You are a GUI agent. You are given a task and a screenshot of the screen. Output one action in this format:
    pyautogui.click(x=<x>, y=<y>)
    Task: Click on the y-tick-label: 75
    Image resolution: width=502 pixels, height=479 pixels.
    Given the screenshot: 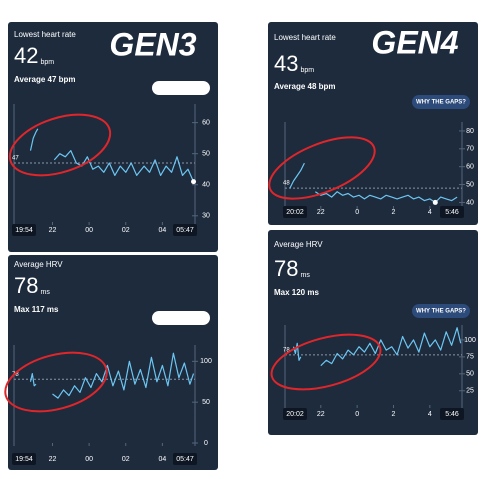 What is the action you would take?
    pyautogui.click(x=470, y=357)
    